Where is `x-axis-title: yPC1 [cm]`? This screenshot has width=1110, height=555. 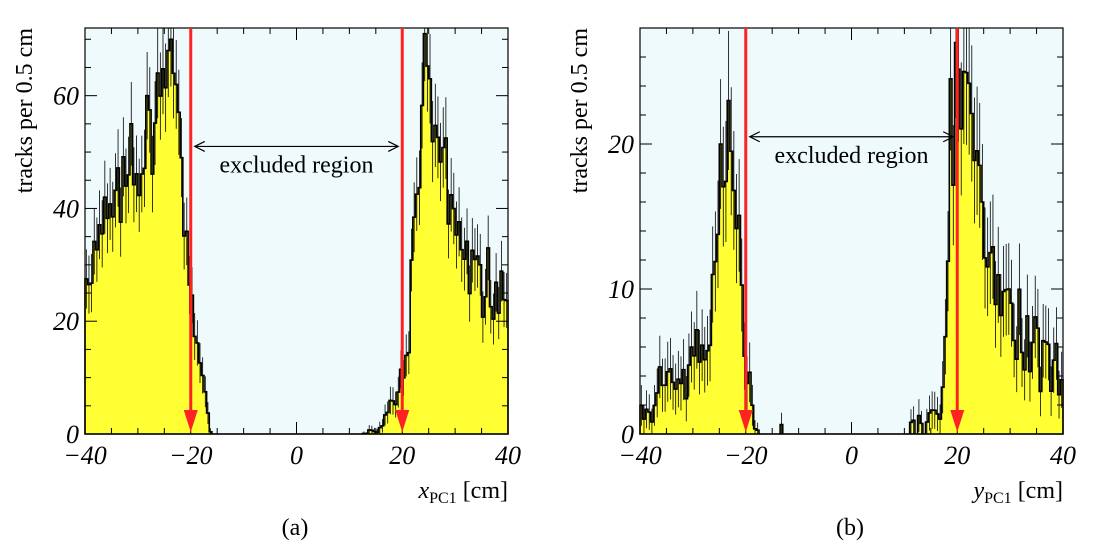 x-axis-title: yPC1 [cm] is located at coordinates (1017, 492).